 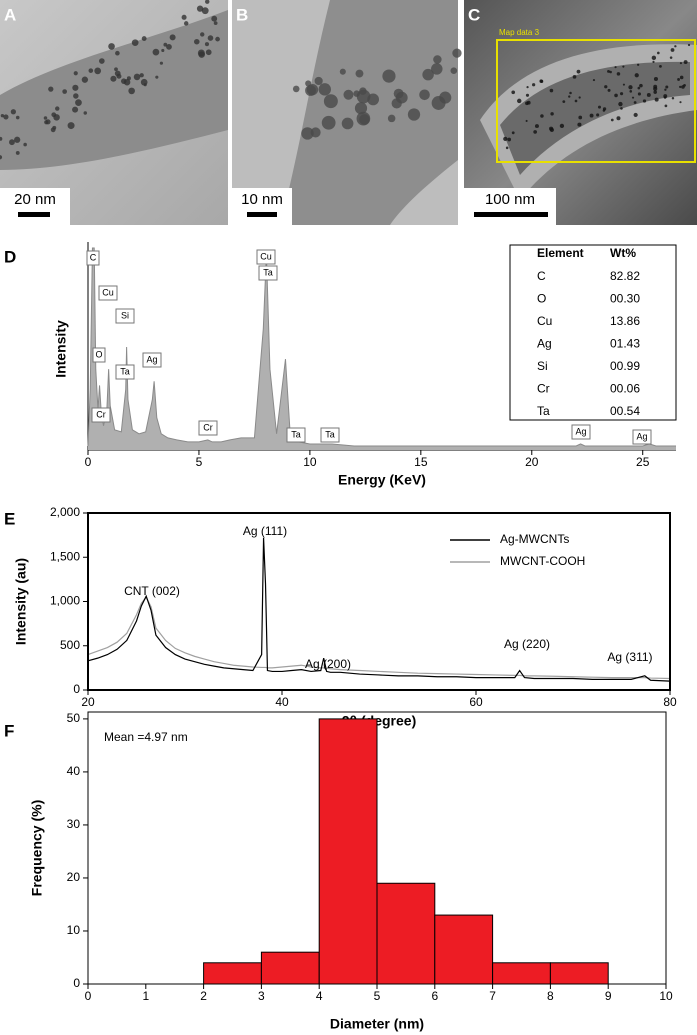 I want to click on plot-frame, so click(x=379, y=601).